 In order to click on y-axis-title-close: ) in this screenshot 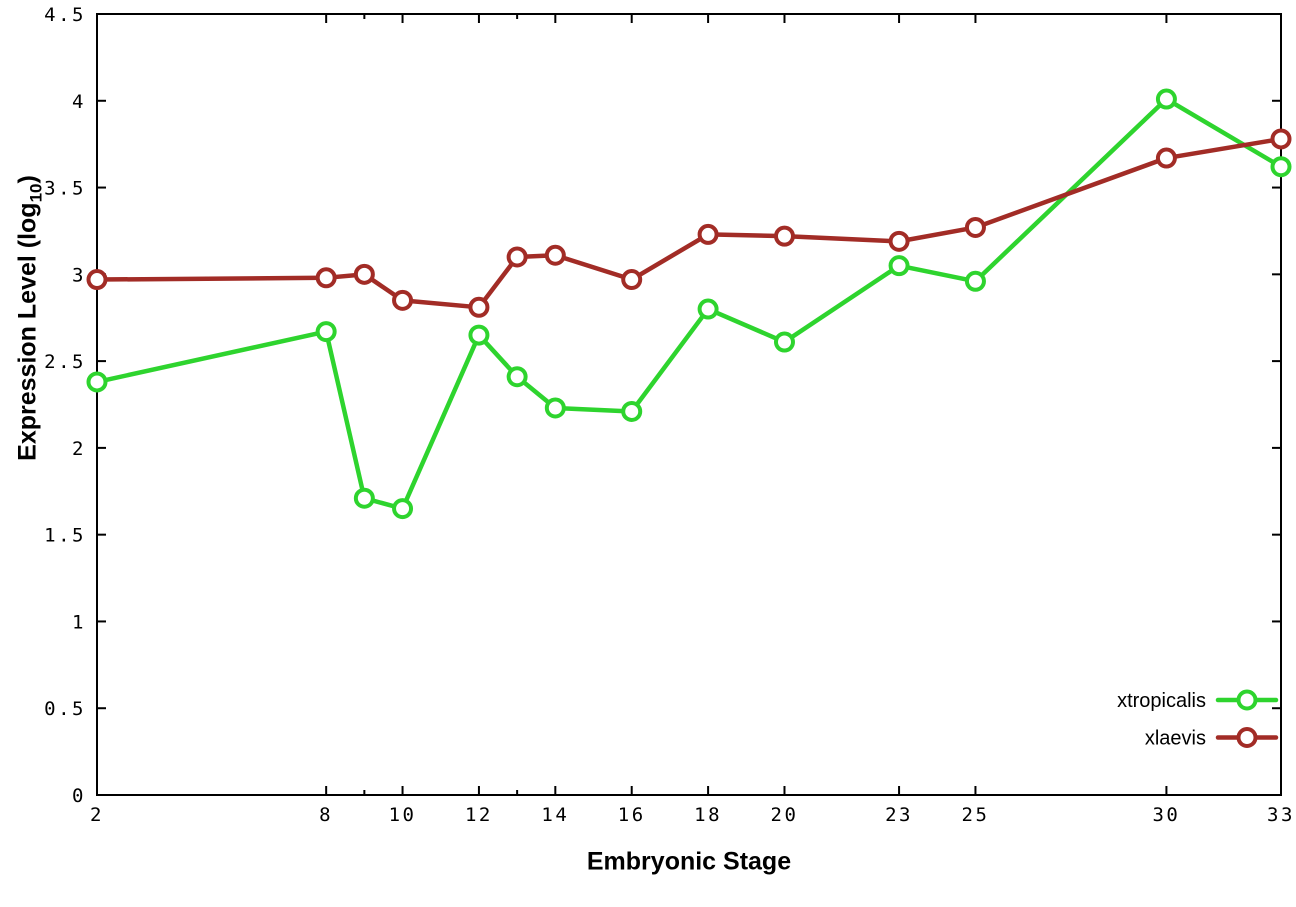, I will do `click(27, 179)`.